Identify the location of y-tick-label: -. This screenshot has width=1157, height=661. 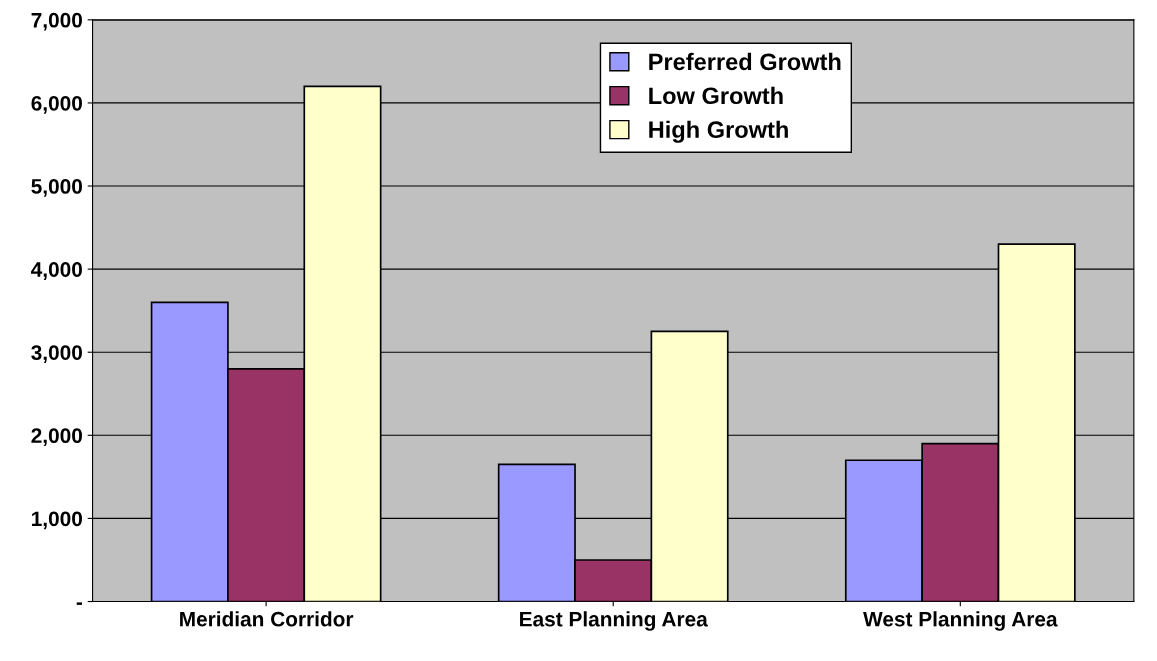
(79, 603).